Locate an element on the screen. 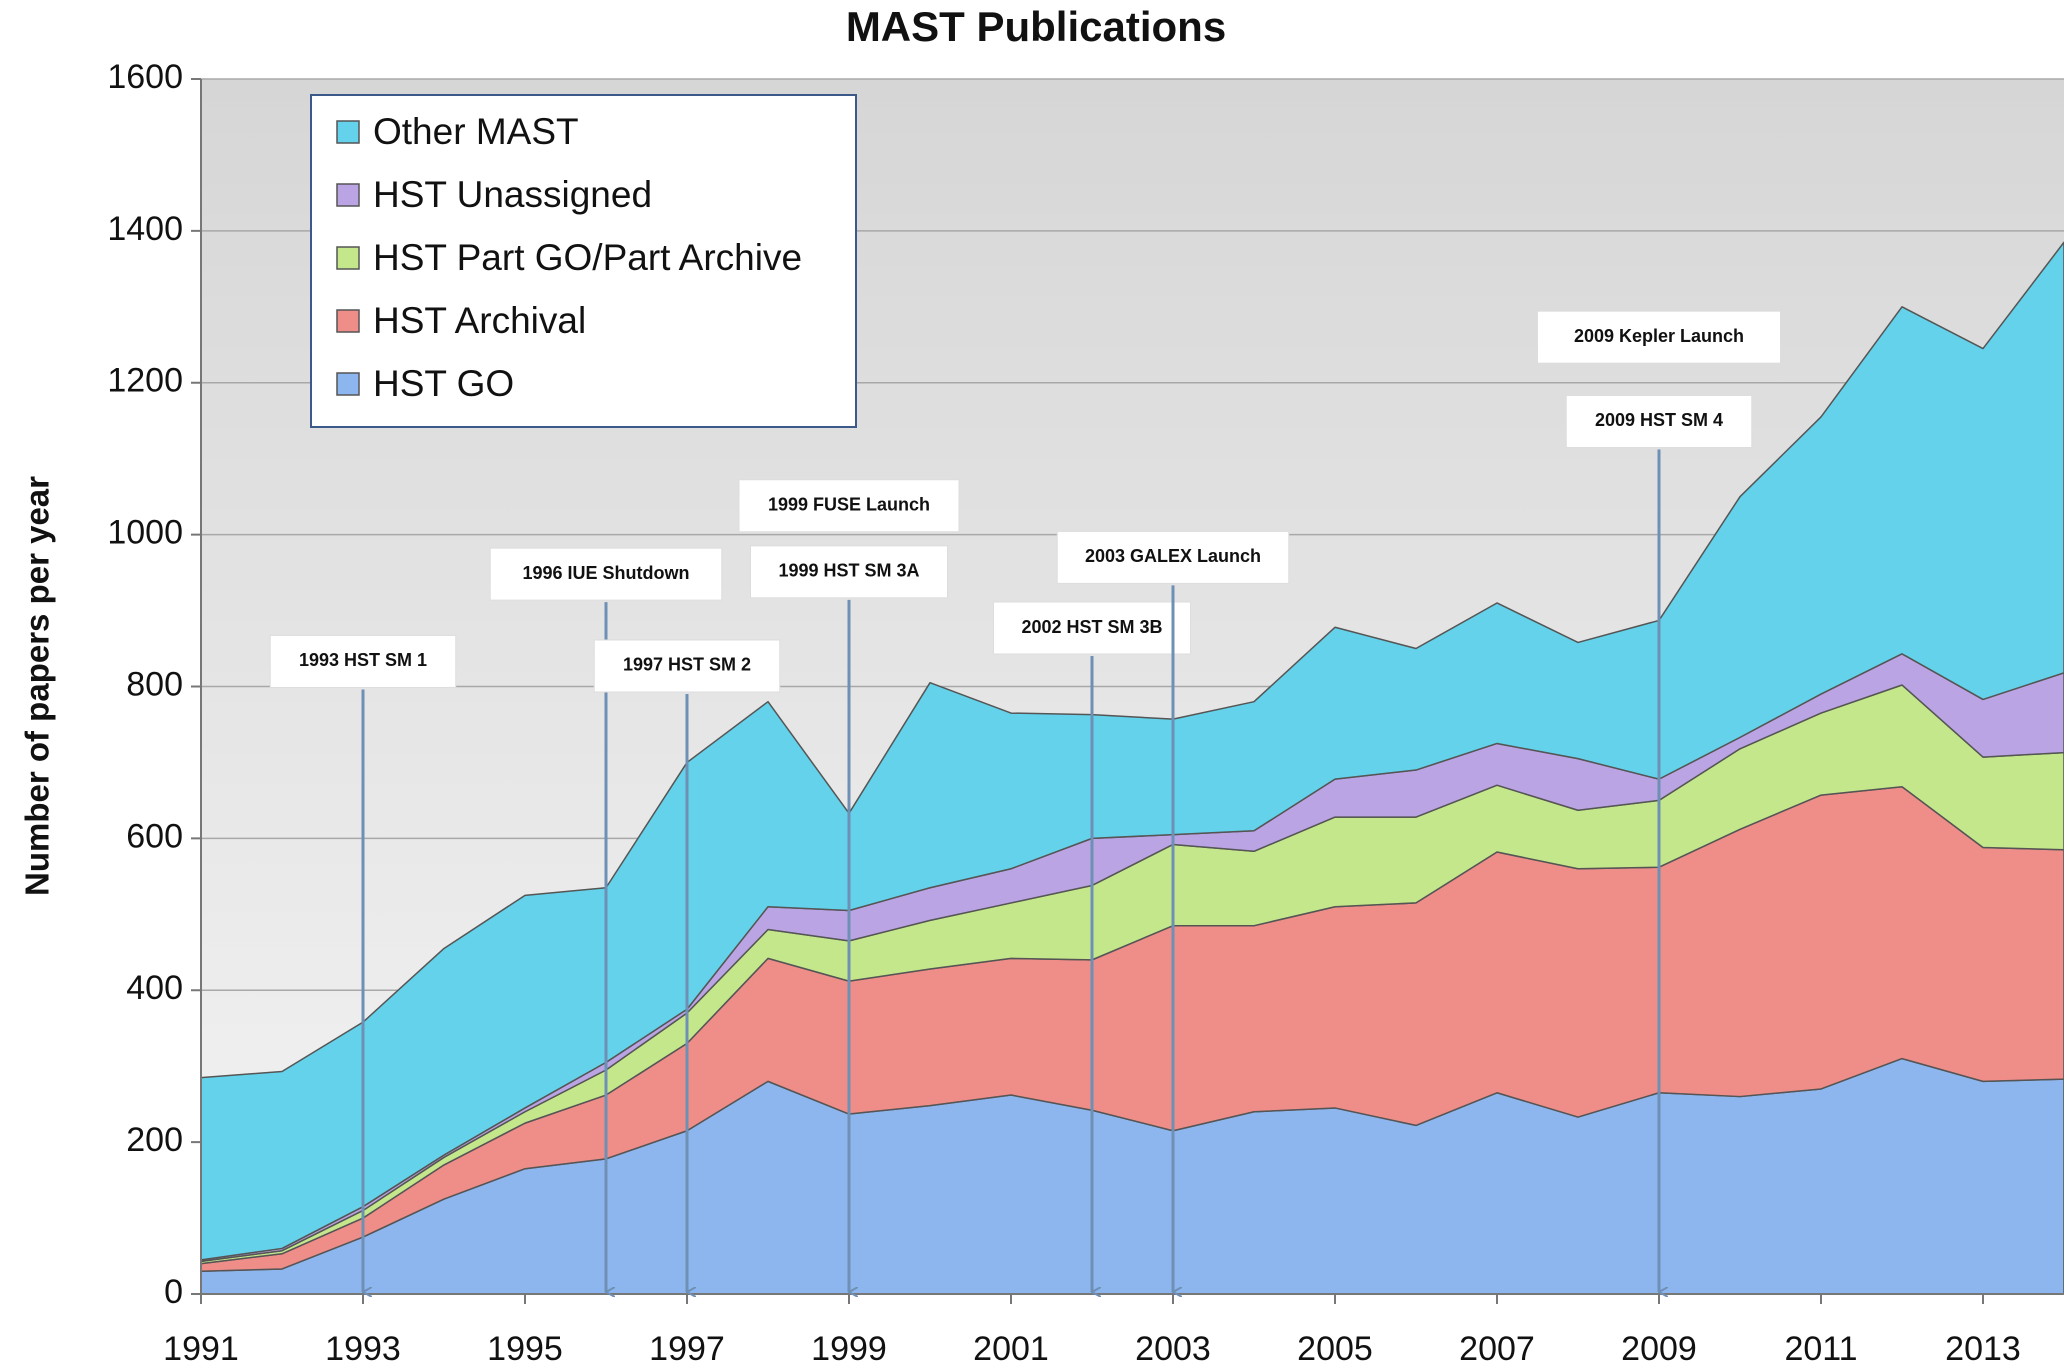 This screenshot has height=1369, width=2064. y-tick-label: 1200 is located at coordinates (145, 381).